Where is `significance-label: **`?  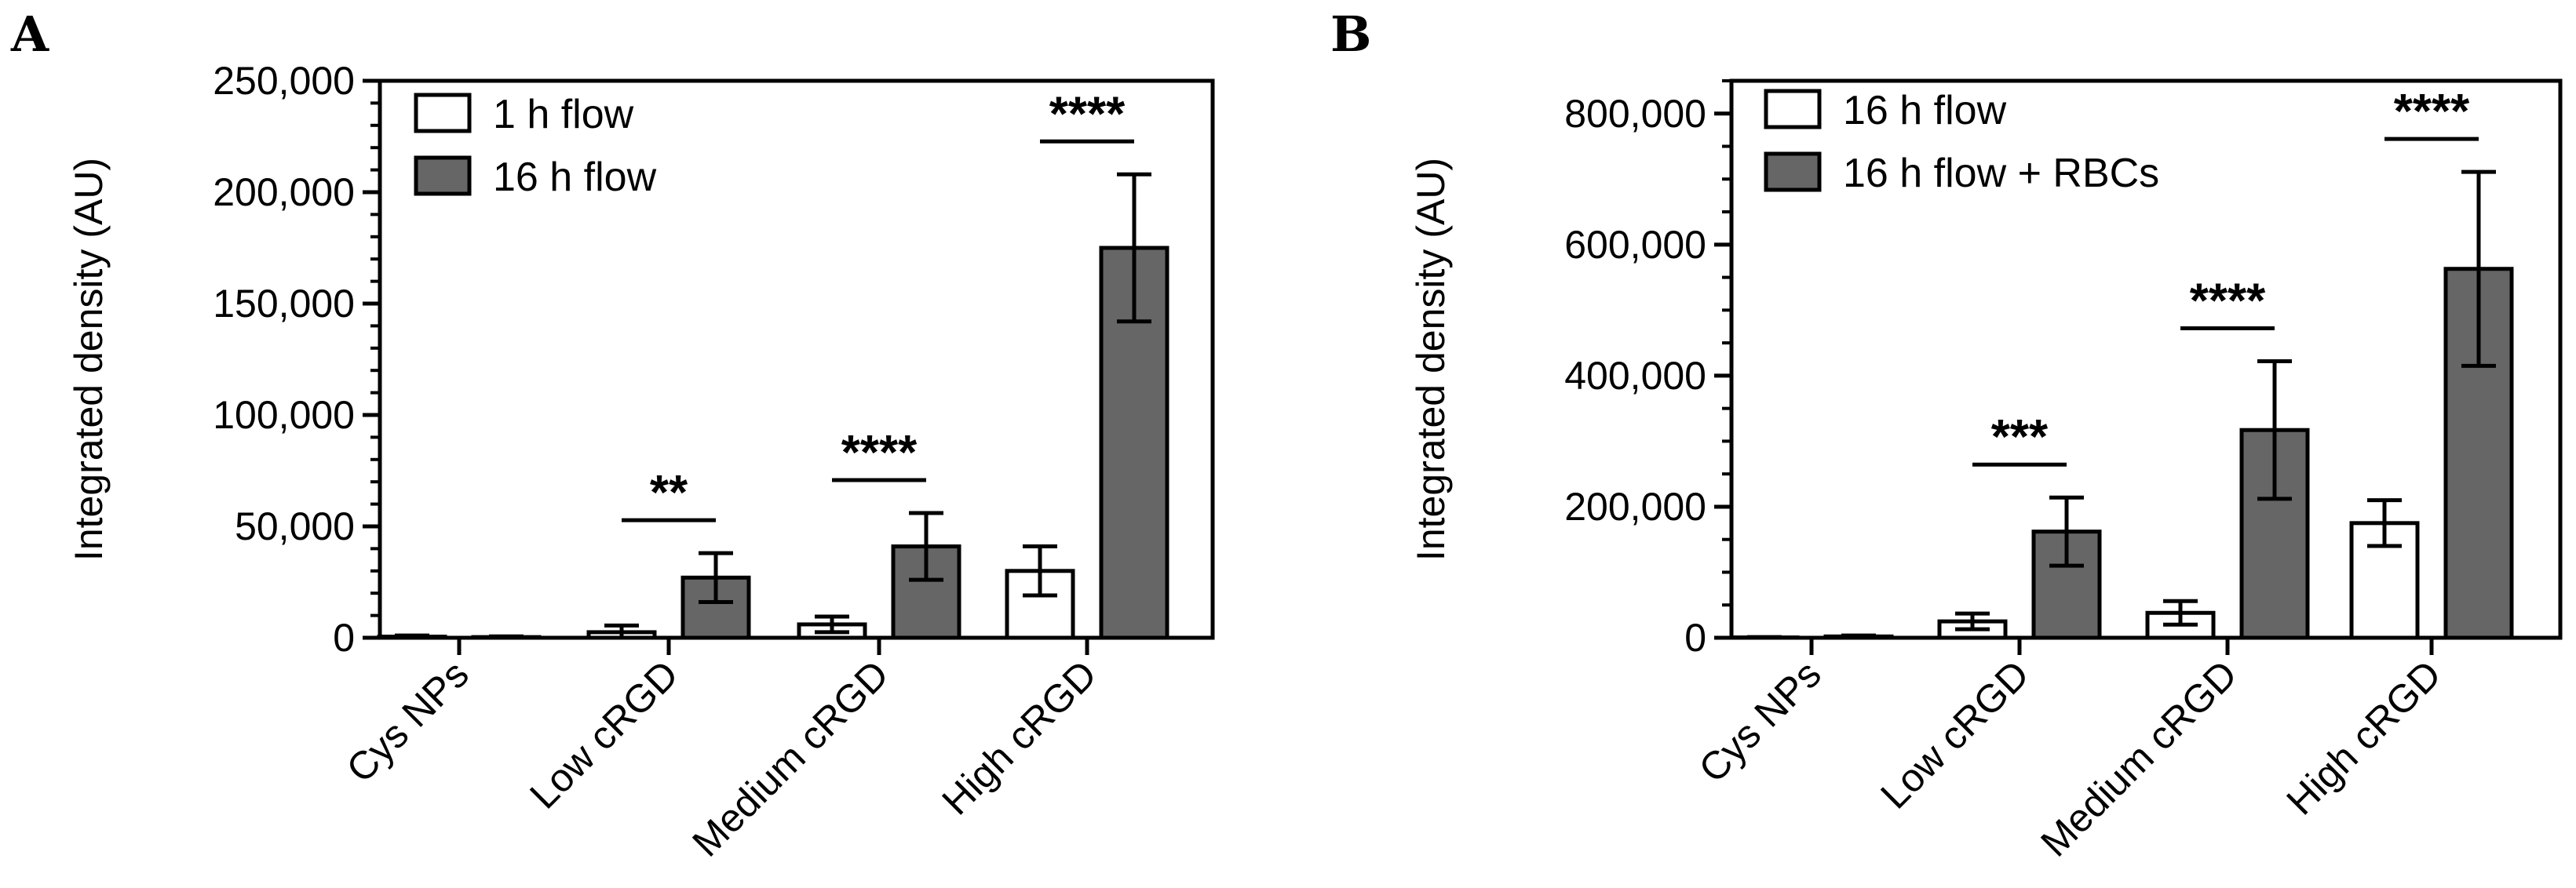 significance-label: ** is located at coordinates (669, 493).